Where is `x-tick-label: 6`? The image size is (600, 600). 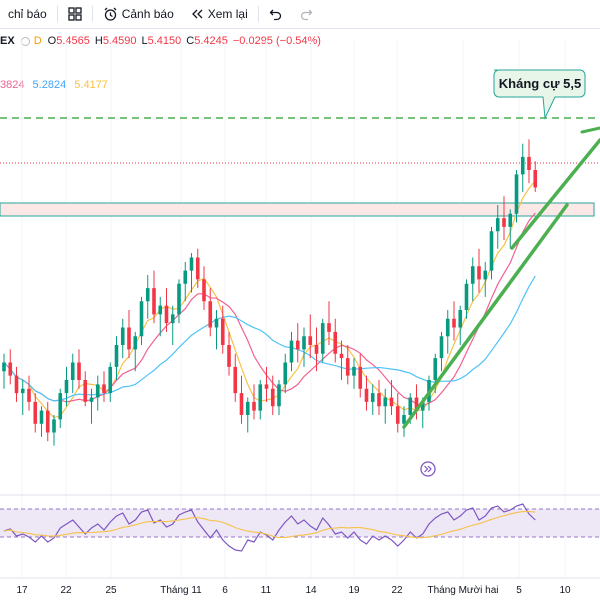
x-tick-label: 6 is located at coordinates (225, 590).